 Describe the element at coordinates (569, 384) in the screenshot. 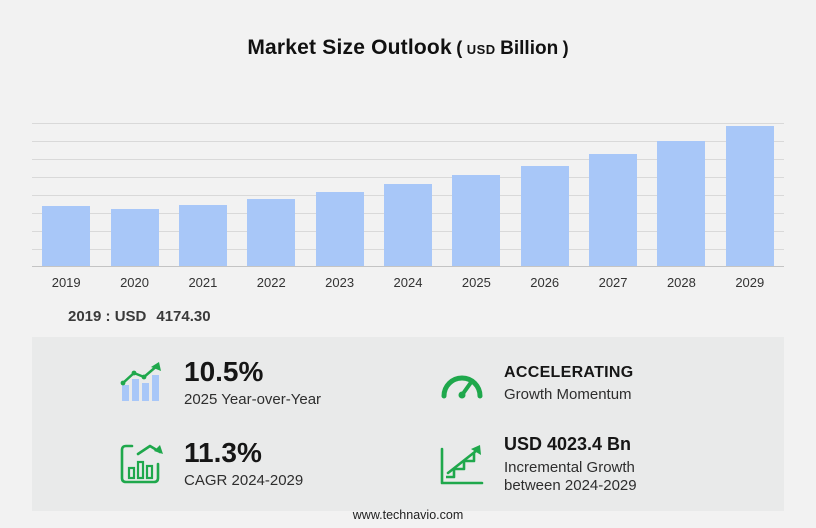

I see `stat-momentum-text: ACCELERATING Growth Momentum` at that location.